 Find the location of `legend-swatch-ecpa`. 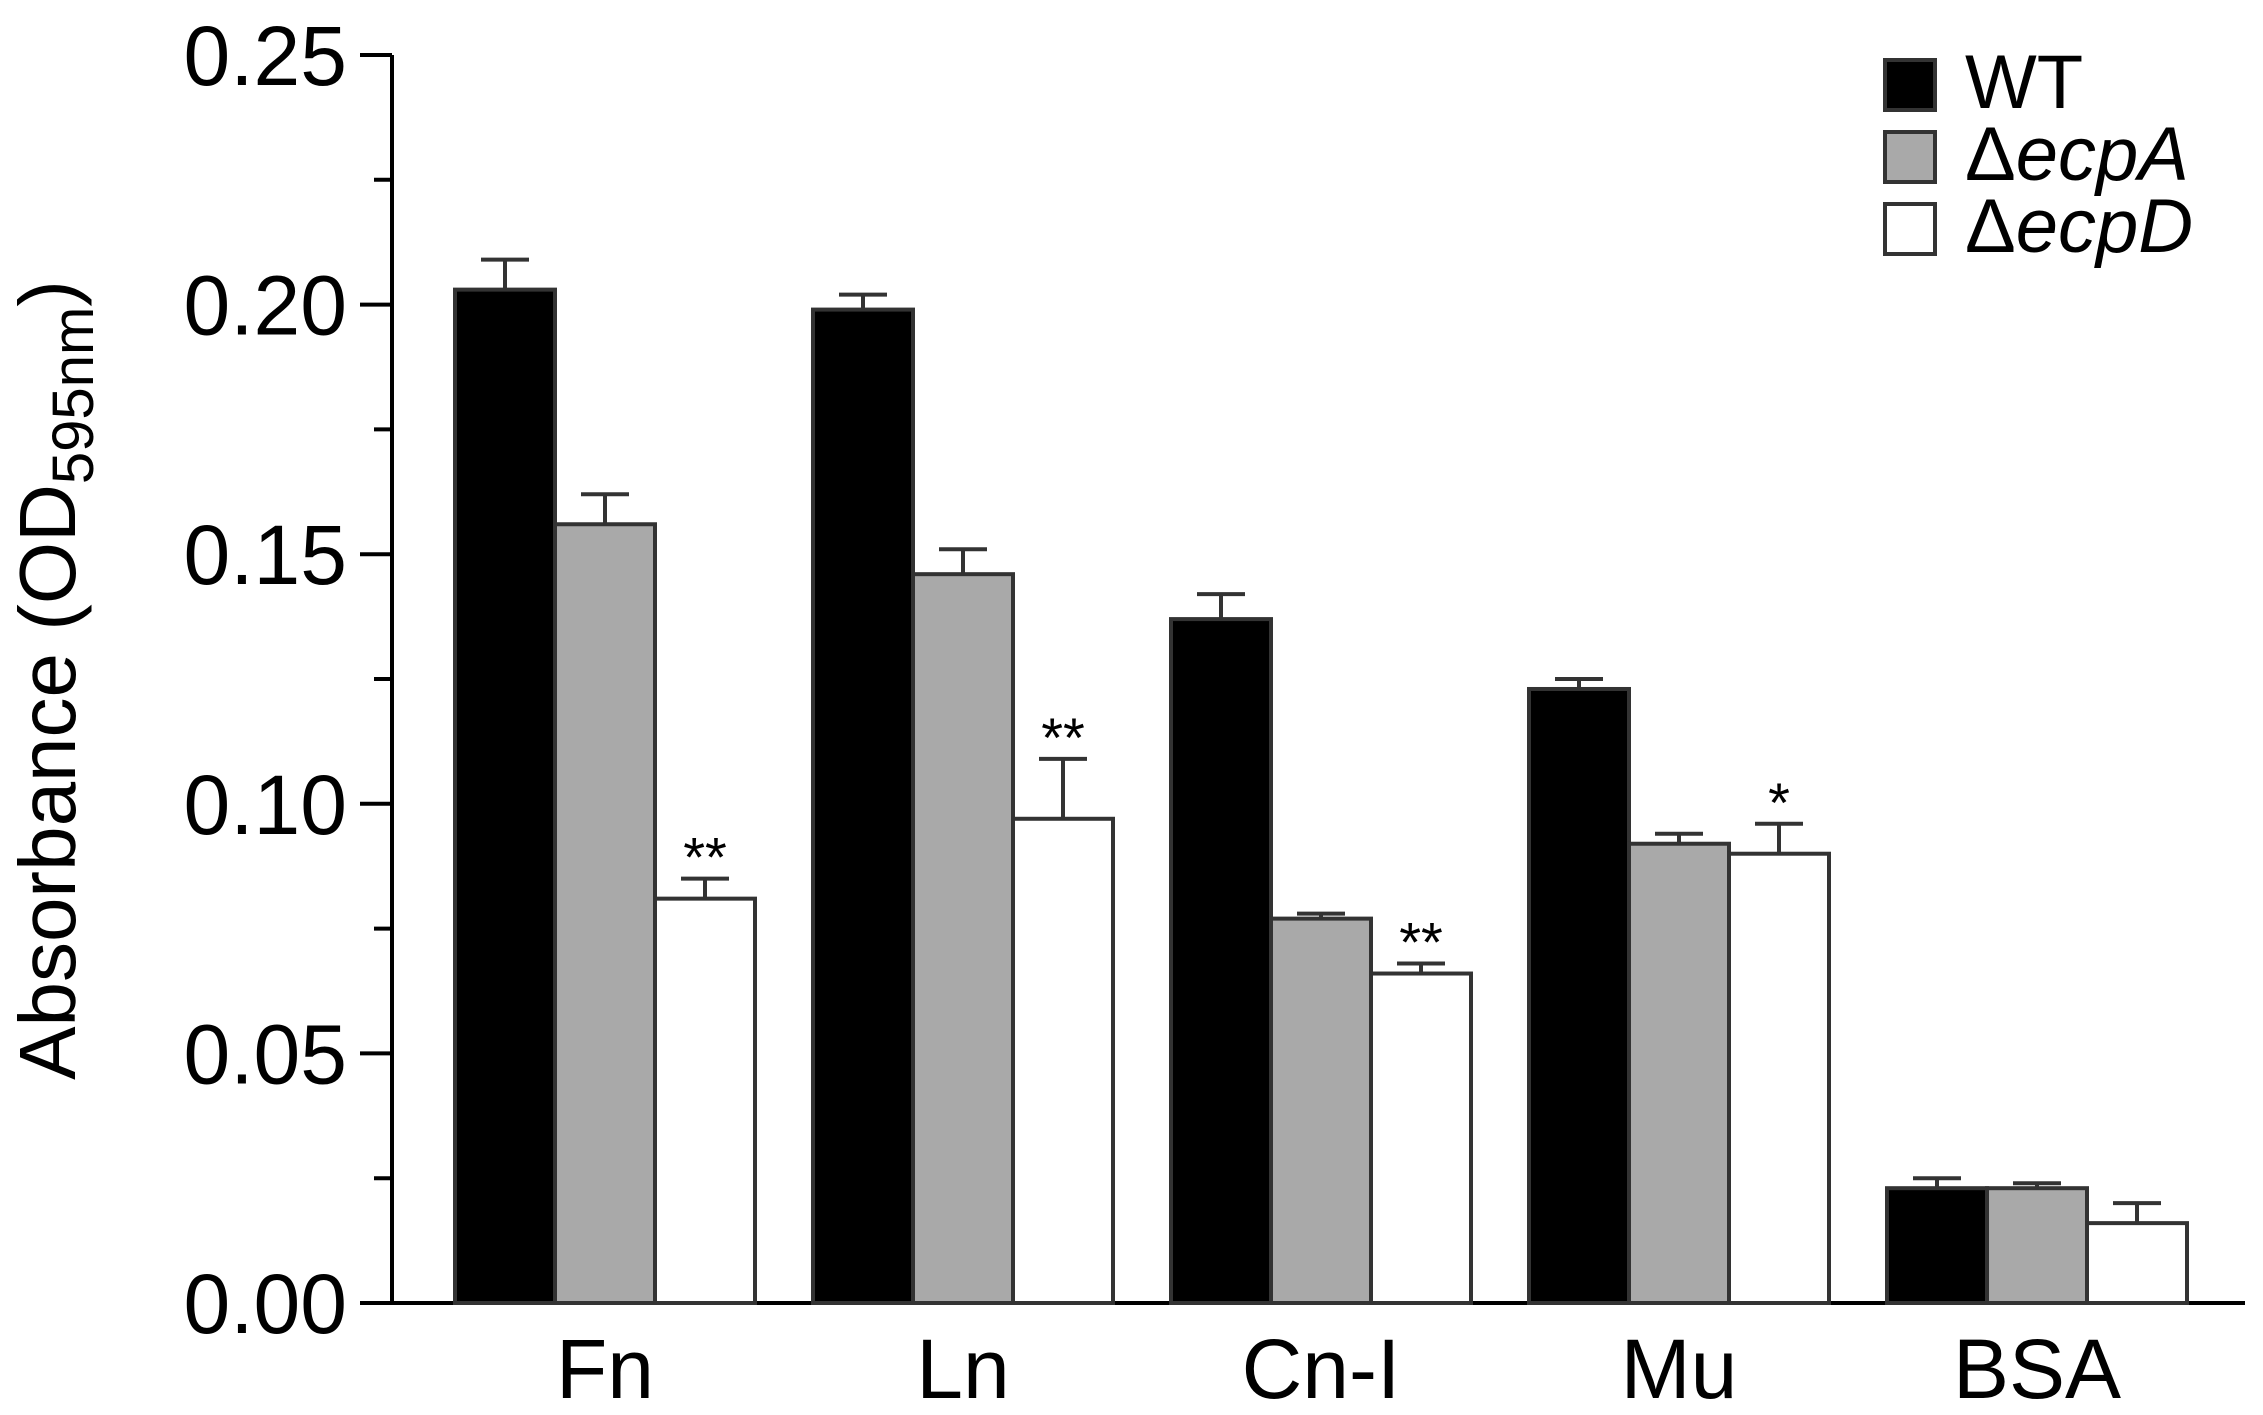

legend-swatch-ecpa is located at coordinates (1910, 157).